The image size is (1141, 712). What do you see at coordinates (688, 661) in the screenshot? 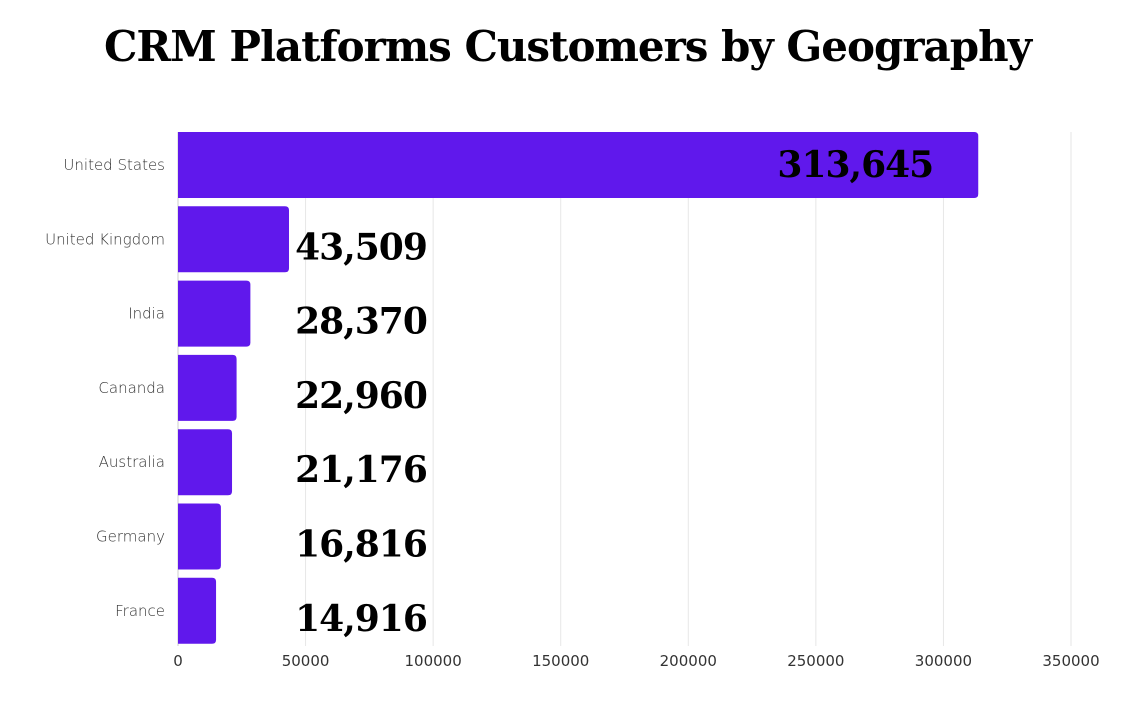
I see `x-tick-label: 200000` at bounding box center [688, 661].